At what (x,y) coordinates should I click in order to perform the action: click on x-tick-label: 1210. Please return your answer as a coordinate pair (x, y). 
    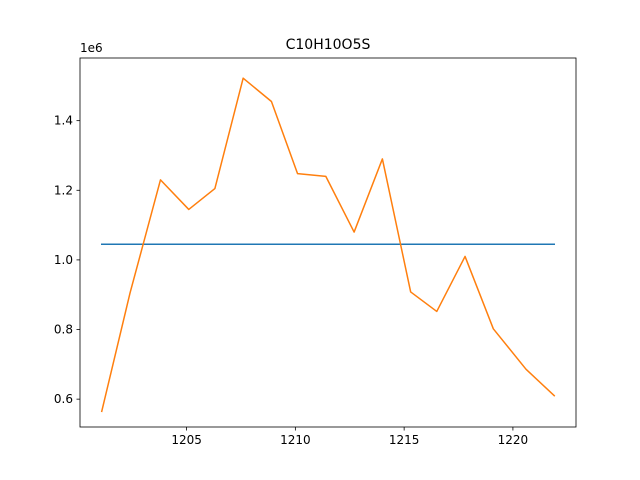
    Looking at the image, I should click on (295, 440).